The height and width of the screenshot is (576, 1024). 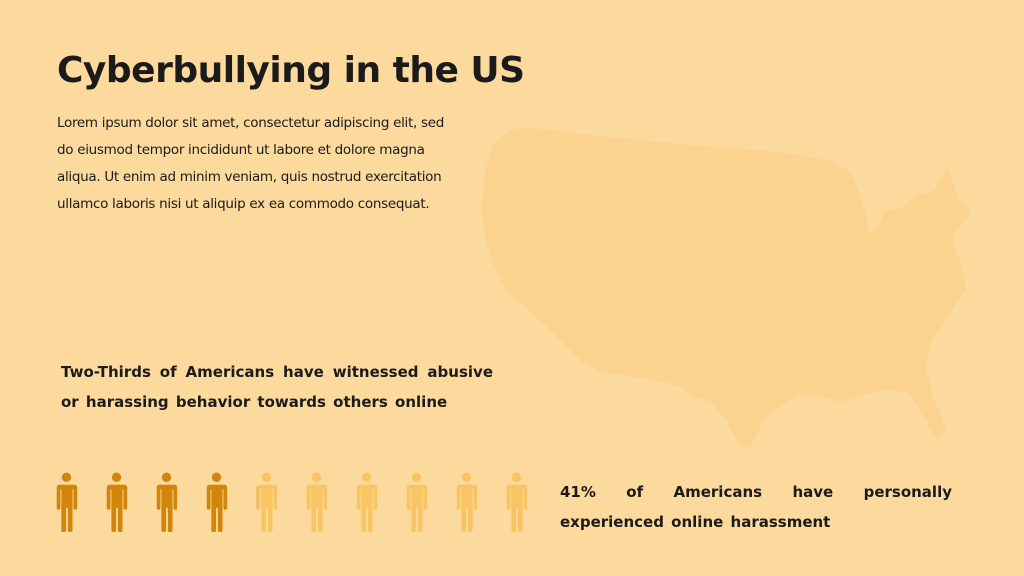 What do you see at coordinates (291, 70) in the screenshot?
I see `page-title: Cyberbullying in the US` at bounding box center [291, 70].